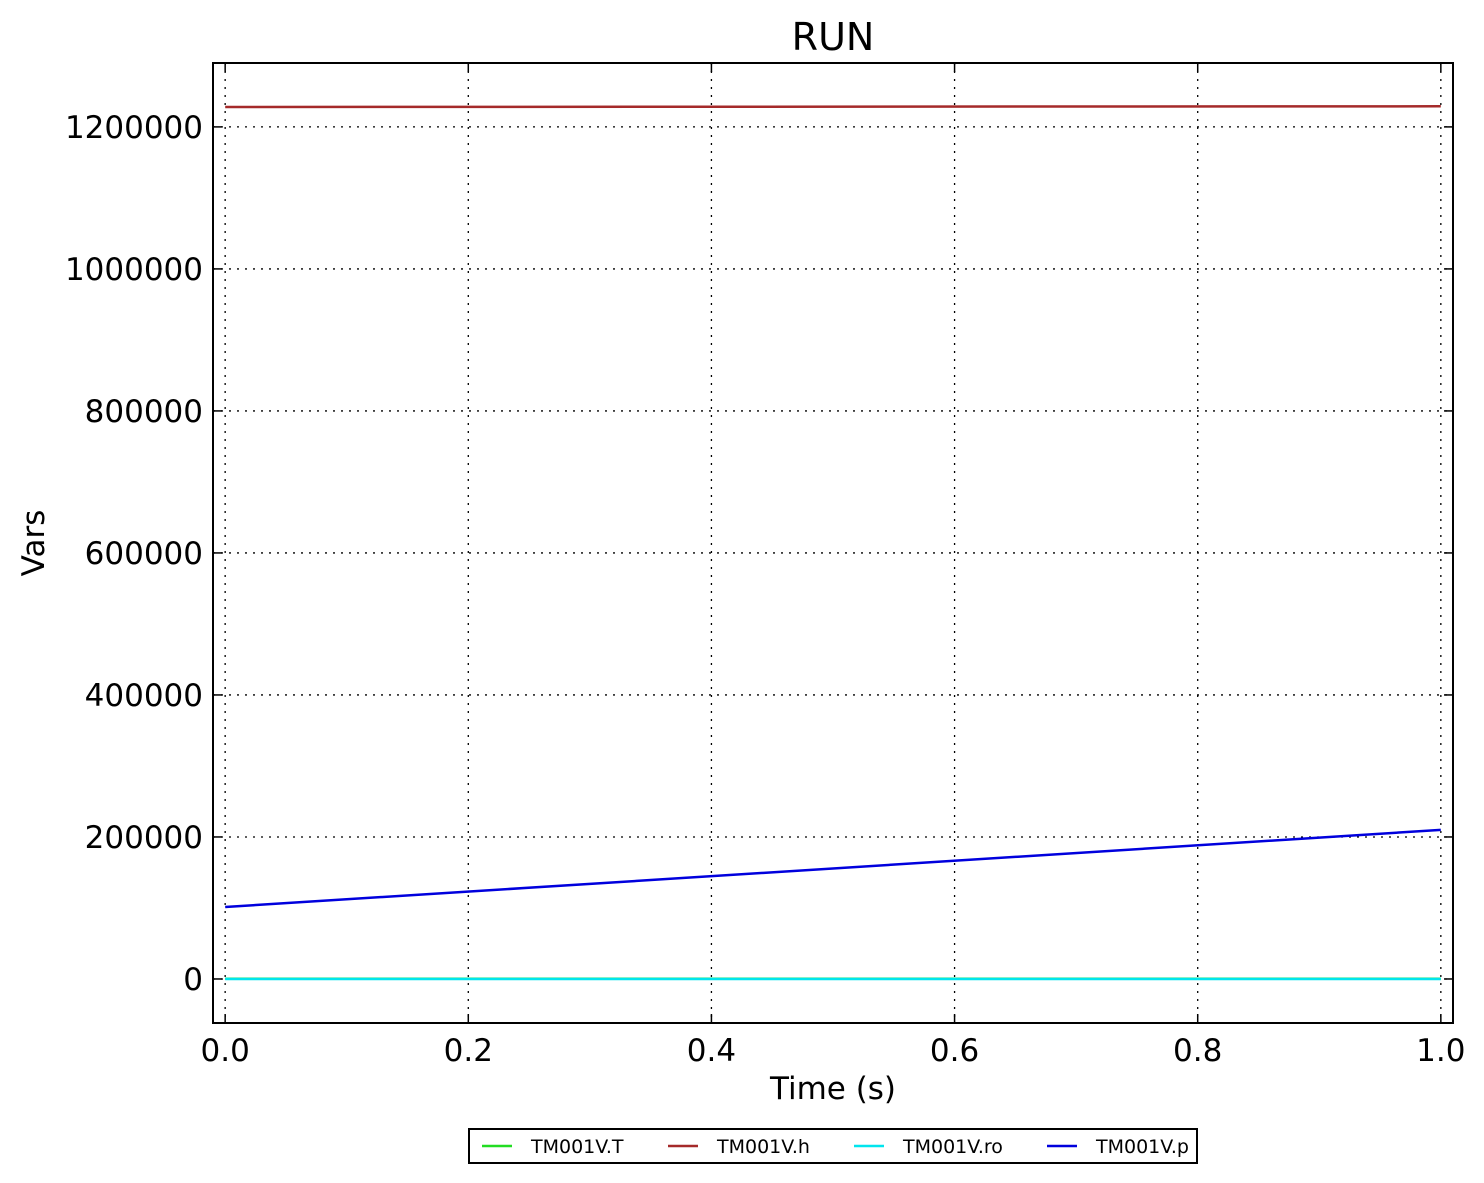 Image resolution: width=1484 pixels, height=1183 pixels. I want to click on y-axis-label: Vars, so click(34, 543).